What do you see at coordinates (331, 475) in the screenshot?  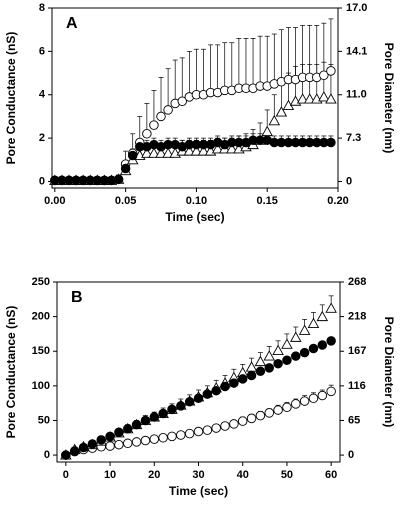 I see `x-tick-label: 60` at bounding box center [331, 475].